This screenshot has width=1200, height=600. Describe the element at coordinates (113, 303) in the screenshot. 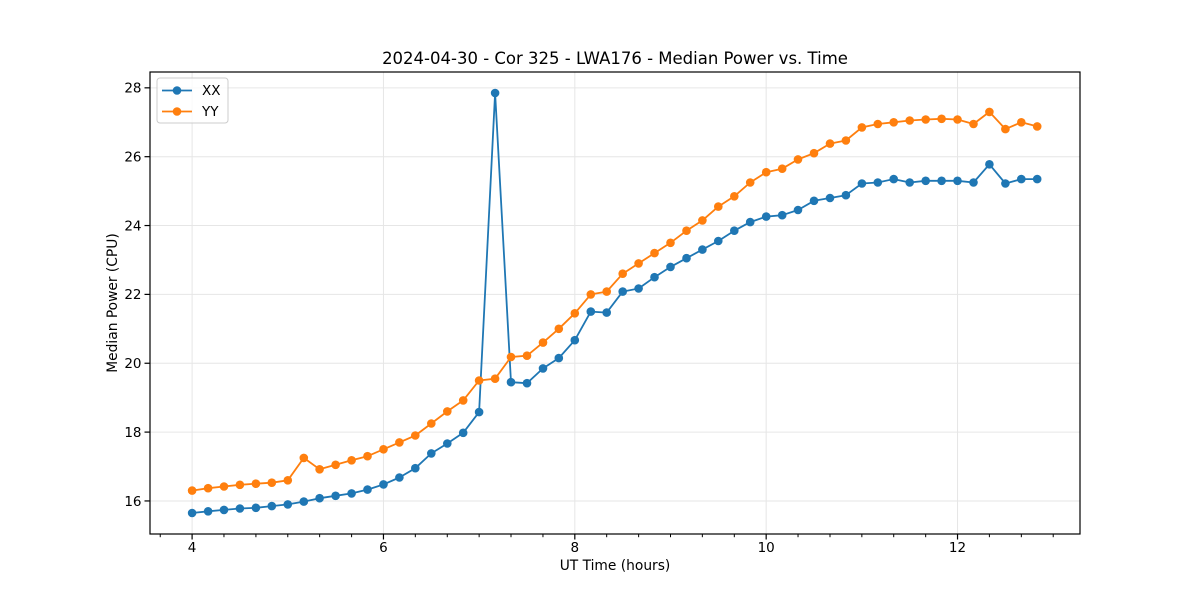

I see `y-axis-label: Median Power (CPU)` at that location.